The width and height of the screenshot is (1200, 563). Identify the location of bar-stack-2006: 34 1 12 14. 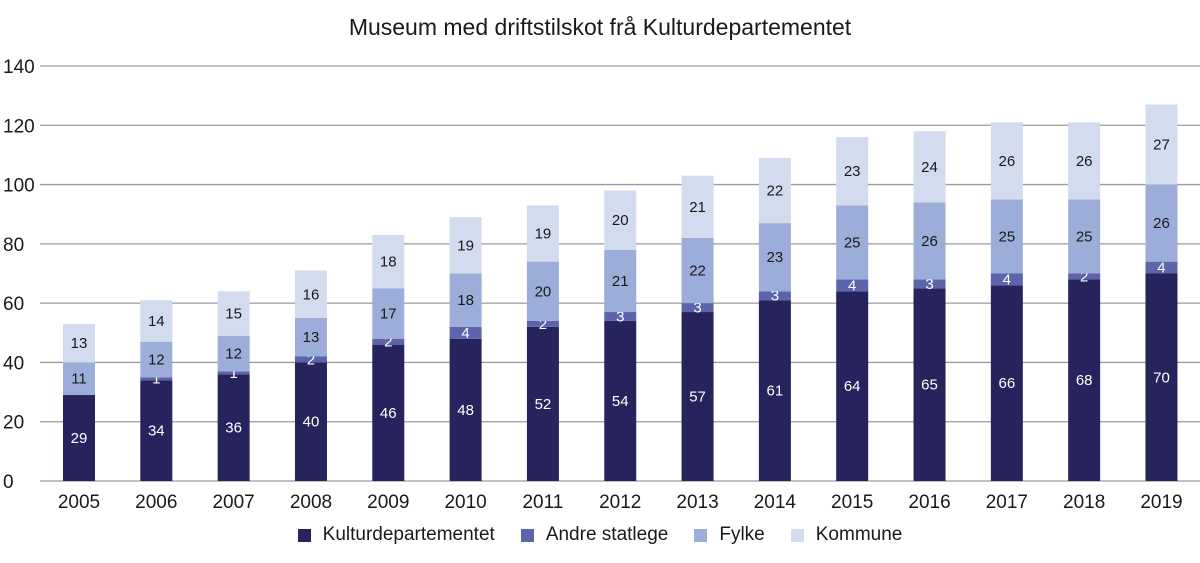
(156, 390).